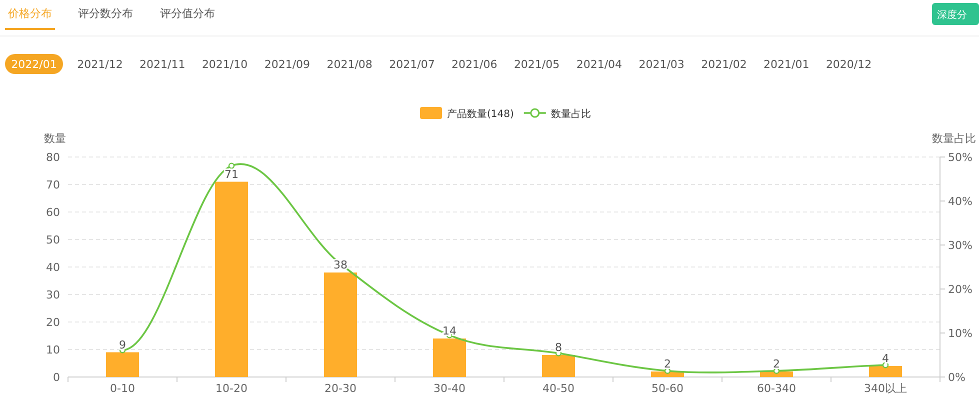 This screenshot has width=979, height=396. Describe the element at coordinates (668, 388) in the screenshot. I see `x-tick-label: 50-60` at that location.